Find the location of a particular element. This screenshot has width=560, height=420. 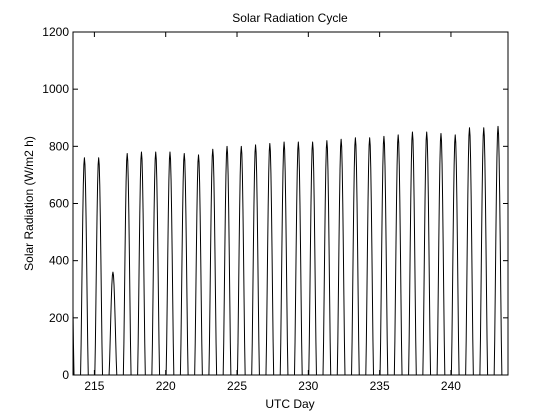

y-tick-label: 400 is located at coordinates (59, 261).